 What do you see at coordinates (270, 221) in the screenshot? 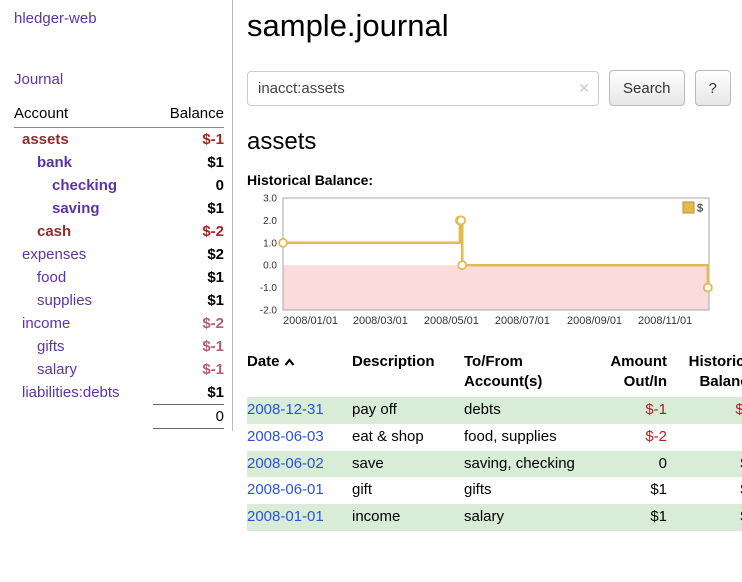
I see `svg-text: 2.0` at bounding box center [270, 221].